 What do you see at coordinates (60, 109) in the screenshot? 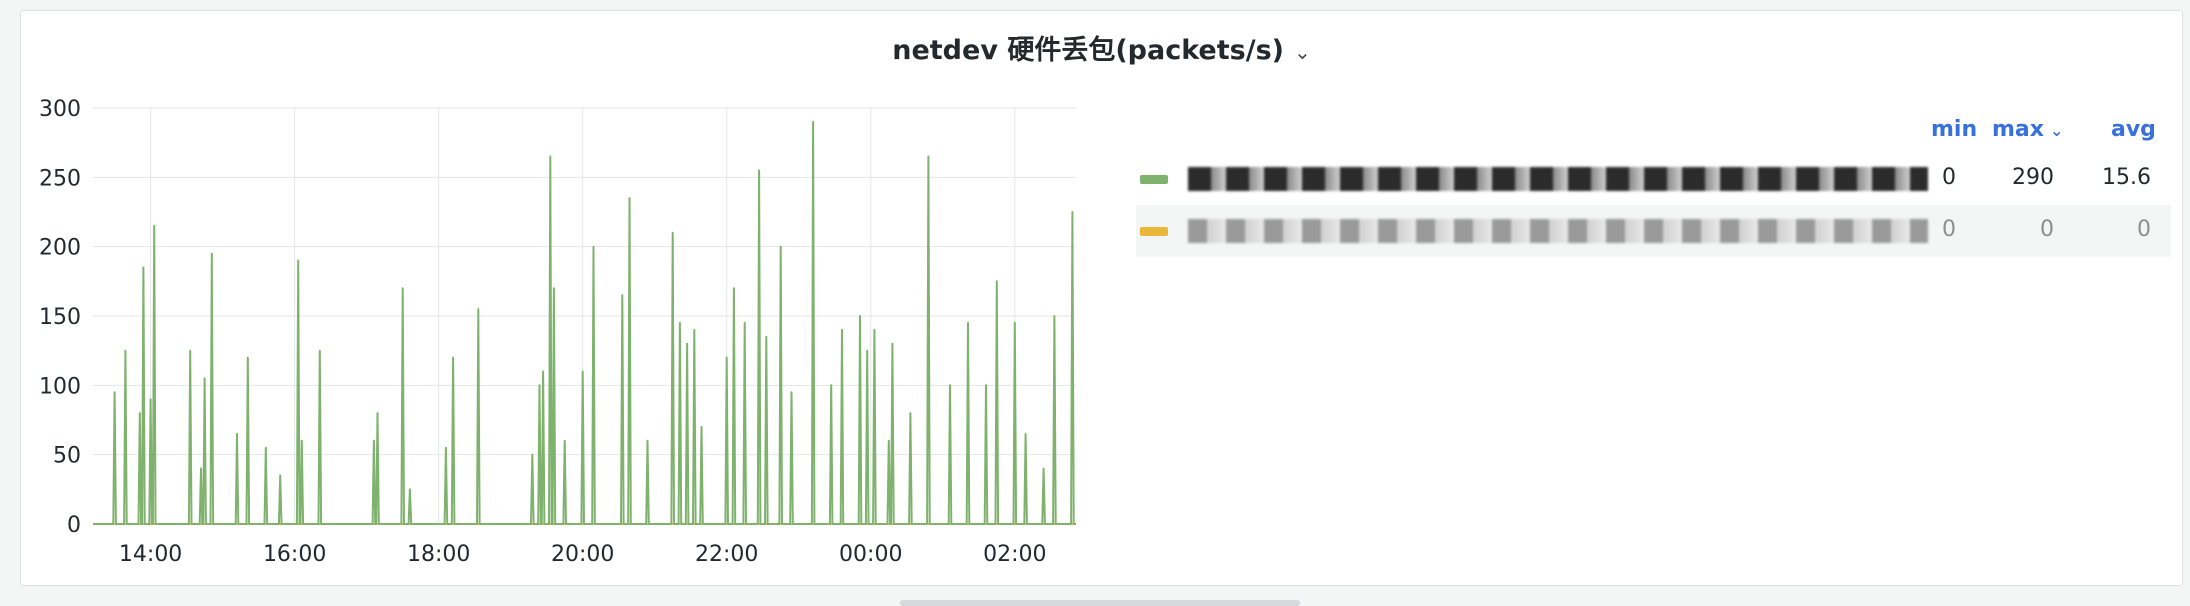
I see `y-tick-label: 300` at bounding box center [60, 109].